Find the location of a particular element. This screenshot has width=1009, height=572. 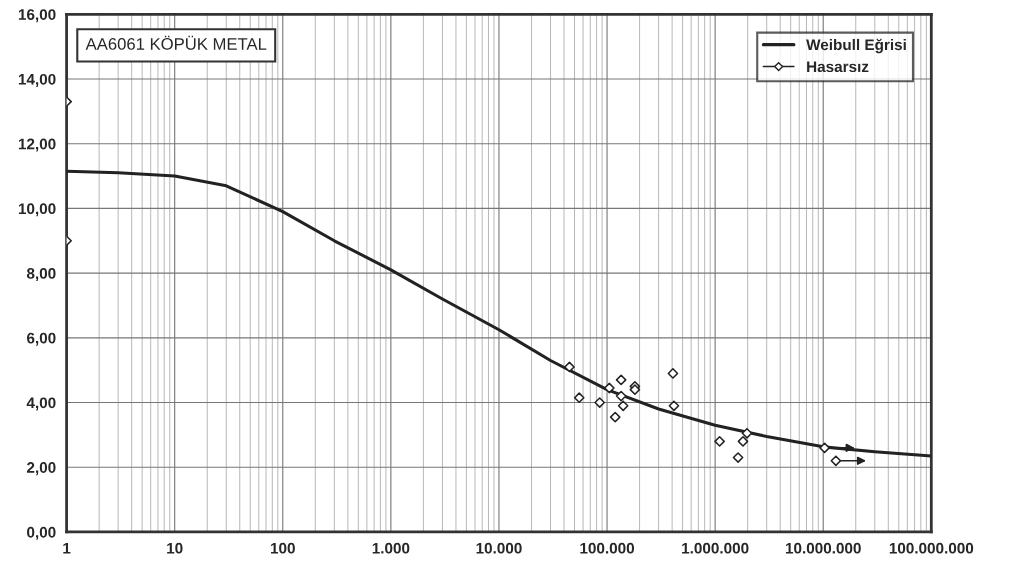

x-tick-label: 1.000 is located at coordinates (391, 548).